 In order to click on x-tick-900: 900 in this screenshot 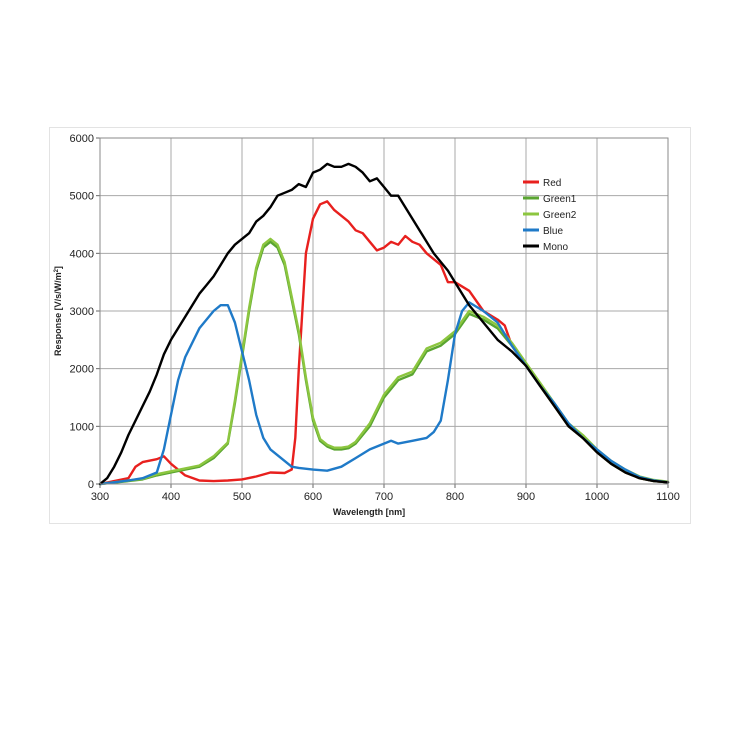, I will do `click(526, 497)`.